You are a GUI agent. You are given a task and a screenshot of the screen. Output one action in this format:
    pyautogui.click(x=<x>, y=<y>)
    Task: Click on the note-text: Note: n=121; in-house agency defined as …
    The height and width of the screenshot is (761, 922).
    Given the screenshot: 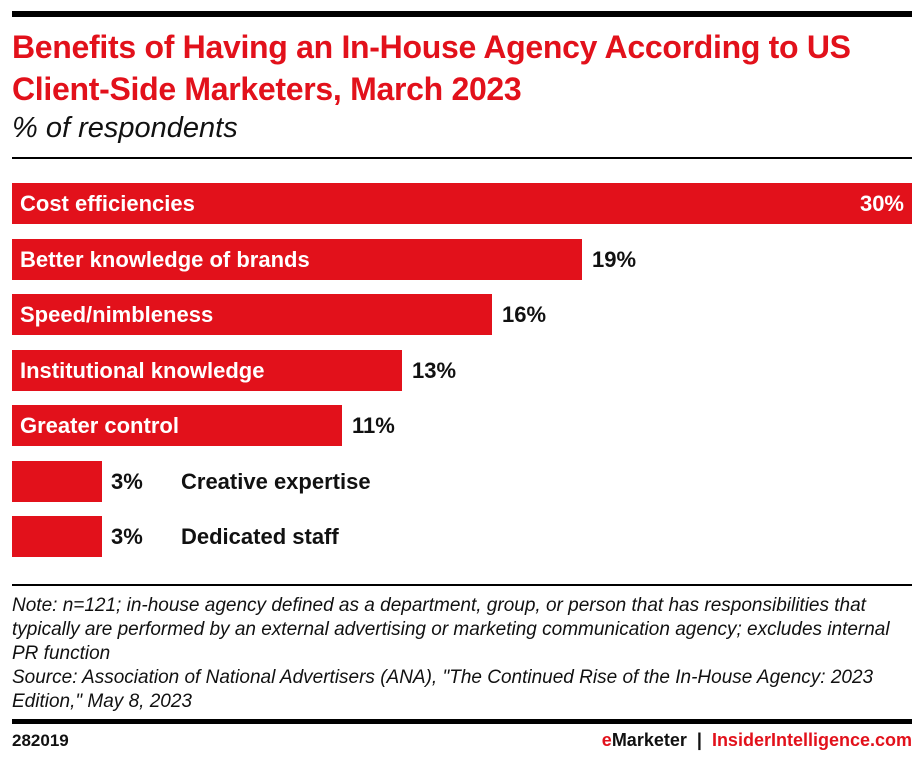 What is the action you would take?
    pyautogui.click(x=451, y=629)
    